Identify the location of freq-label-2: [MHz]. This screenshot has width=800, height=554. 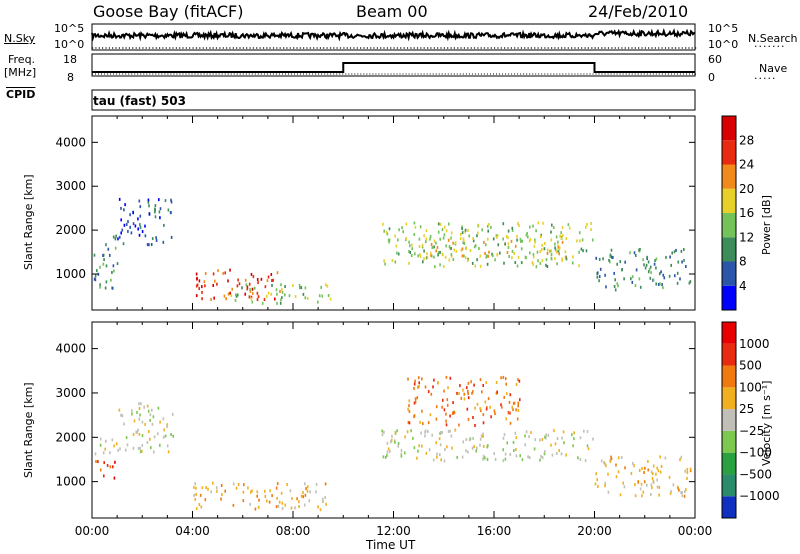
(20, 72).